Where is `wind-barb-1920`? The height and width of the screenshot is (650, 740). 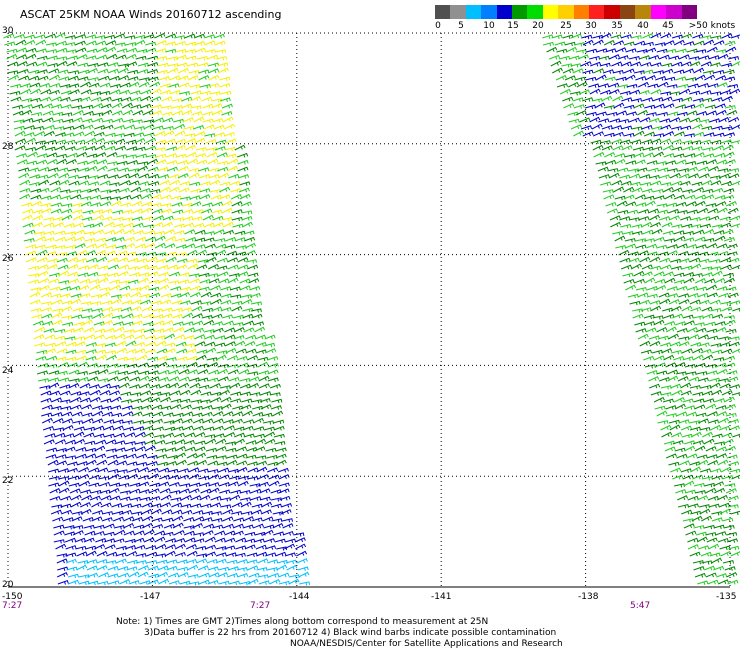 wind-barb-1920 is located at coordinates (56, 408).